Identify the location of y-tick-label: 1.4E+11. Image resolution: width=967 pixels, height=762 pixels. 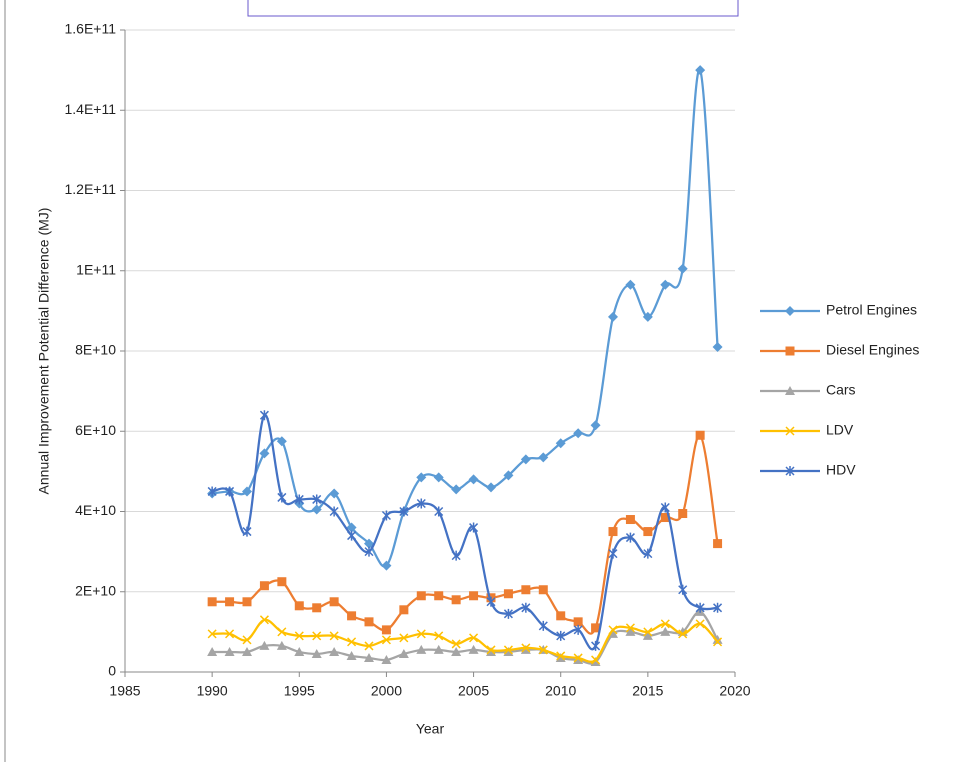
(90, 109).